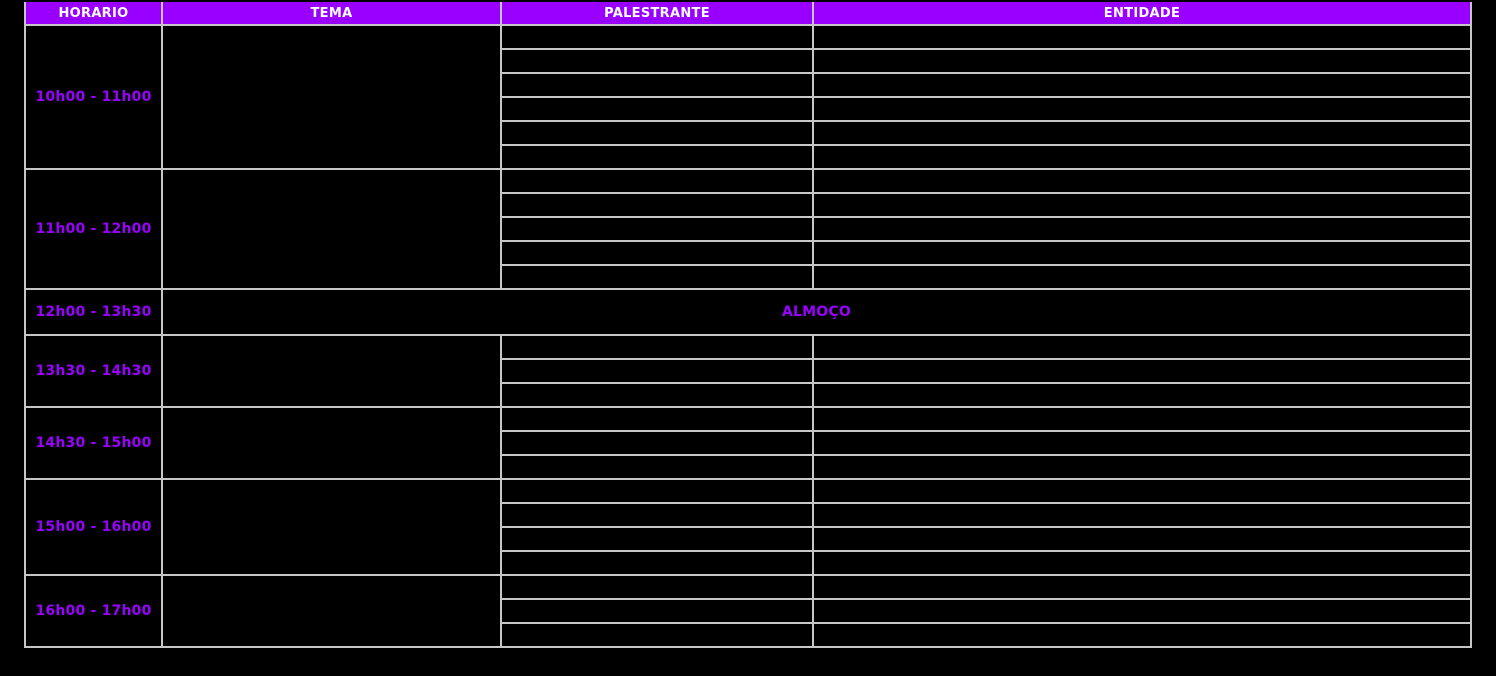 This screenshot has height=676, width=1496. I want to click on time-slot-label: 14h30 - 15h00, so click(93, 443).